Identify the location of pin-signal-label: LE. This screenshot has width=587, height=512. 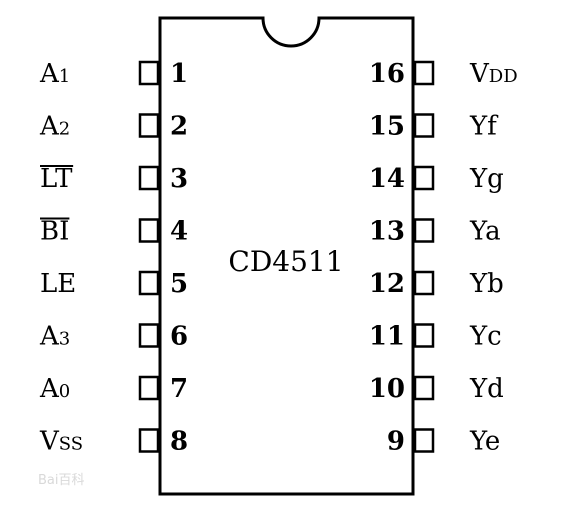
(58, 284).